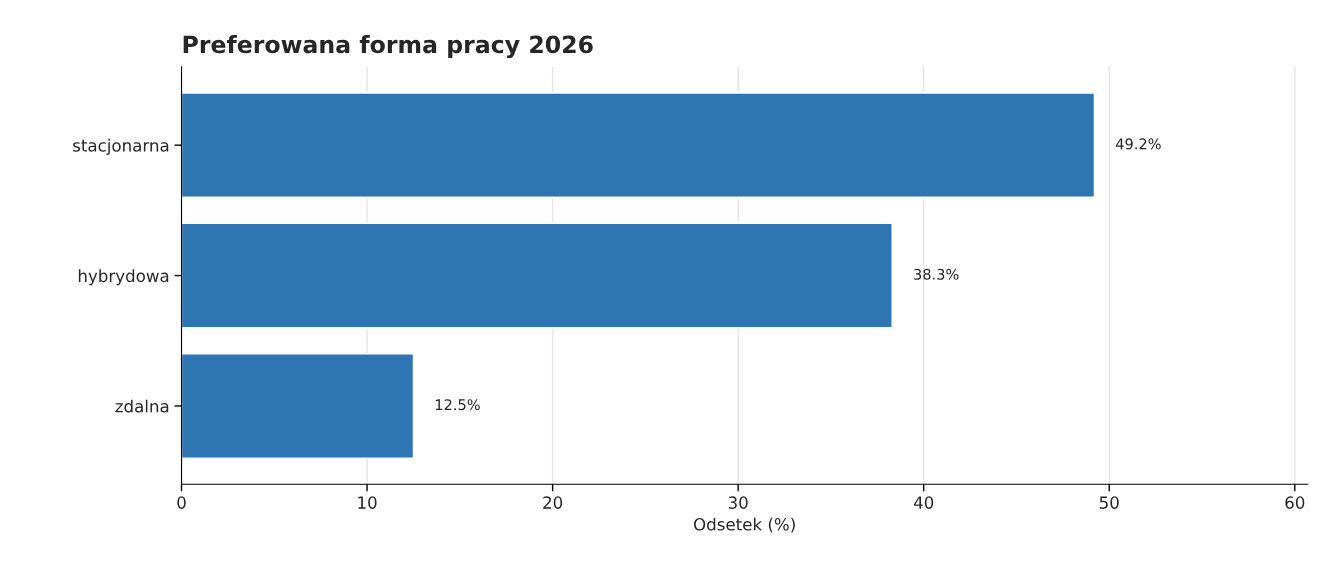  I want to click on chart-title: Preferowana forma pracy 2026, so click(388, 47).